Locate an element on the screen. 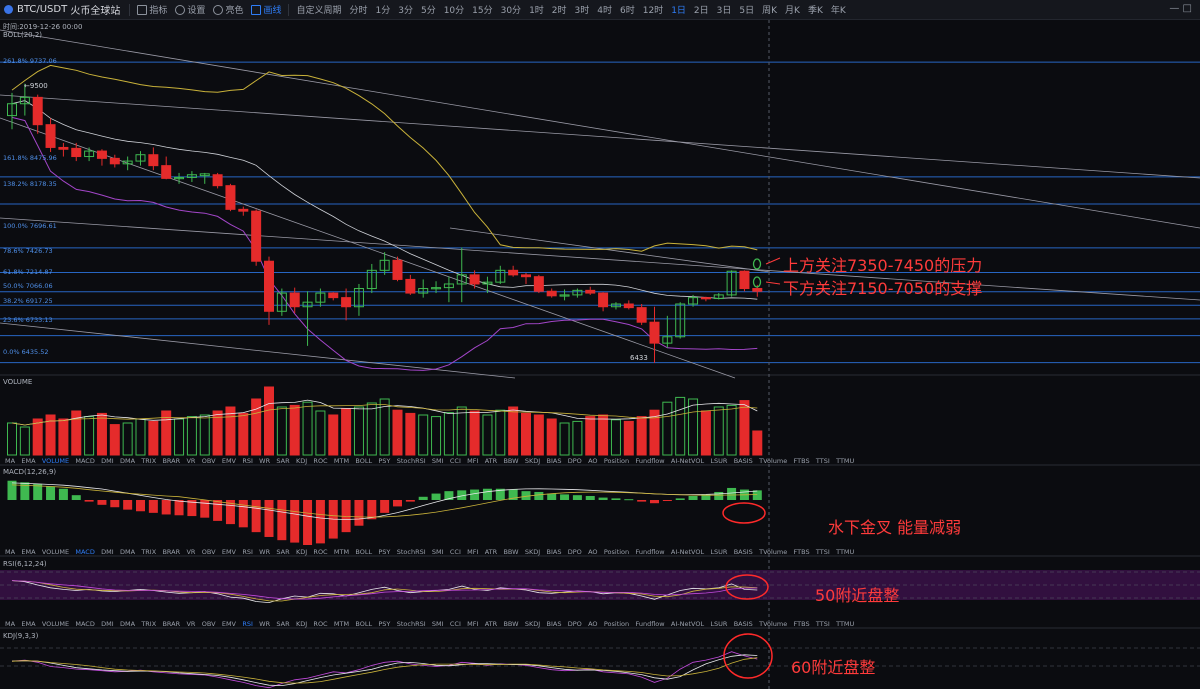 Image resolution: width=1200 pixels, height=689 pixels. indicator-tab: BRAR is located at coordinates (171, 624).